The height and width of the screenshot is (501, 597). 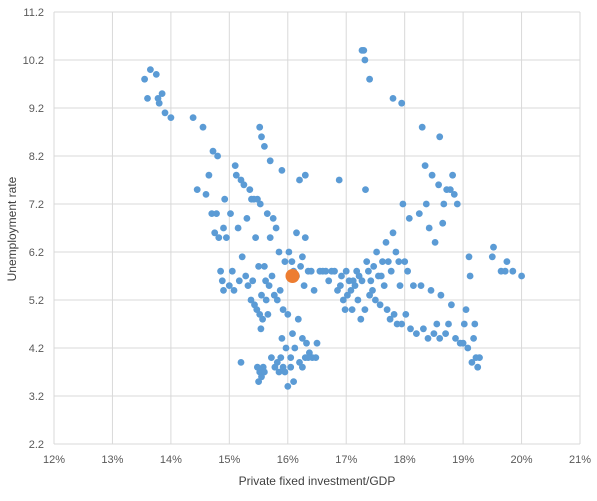 What do you see at coordinates (36, 349) in the screenshot?
I see `y-tick-label: 4.2` at bounding box center [36, 349].